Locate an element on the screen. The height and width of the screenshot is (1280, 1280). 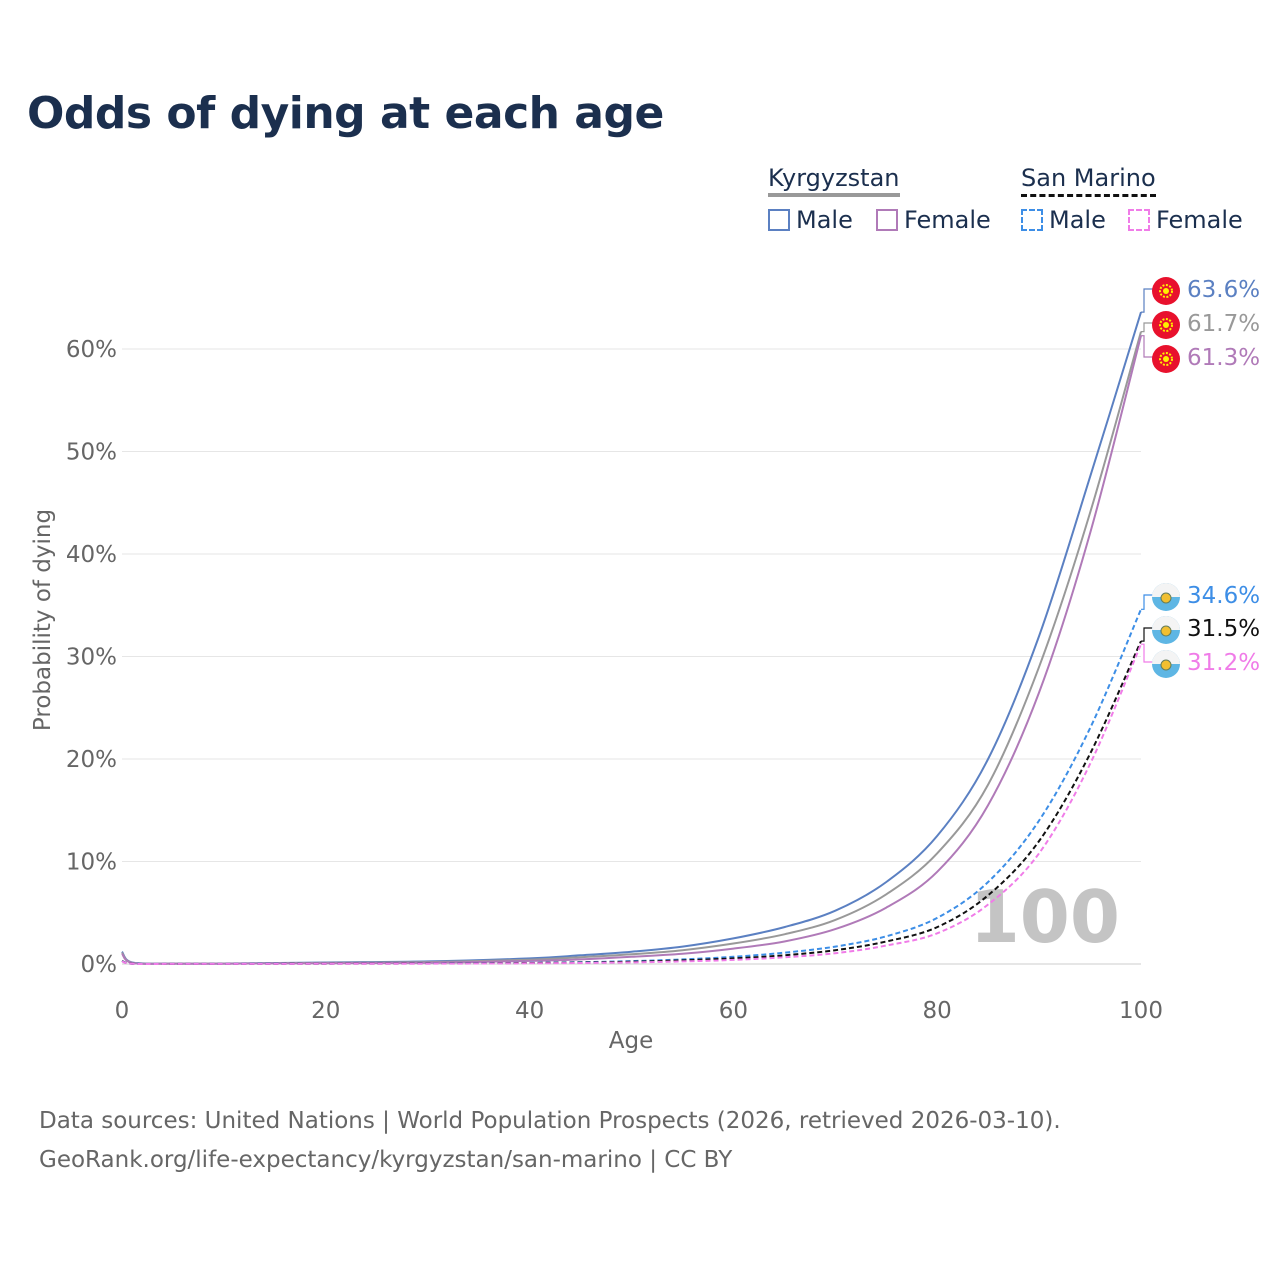
x-tick-label: 0 is located at coordinates (122, 1011).